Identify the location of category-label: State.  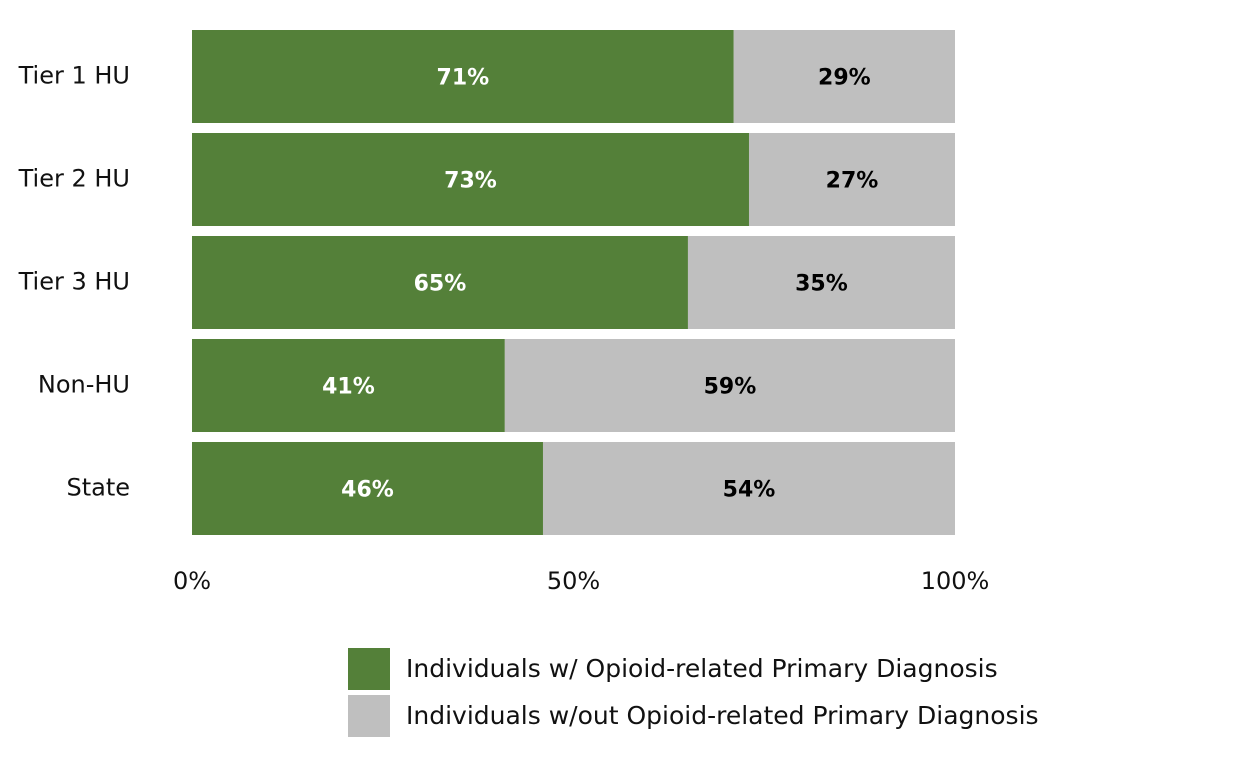
(98, 488).